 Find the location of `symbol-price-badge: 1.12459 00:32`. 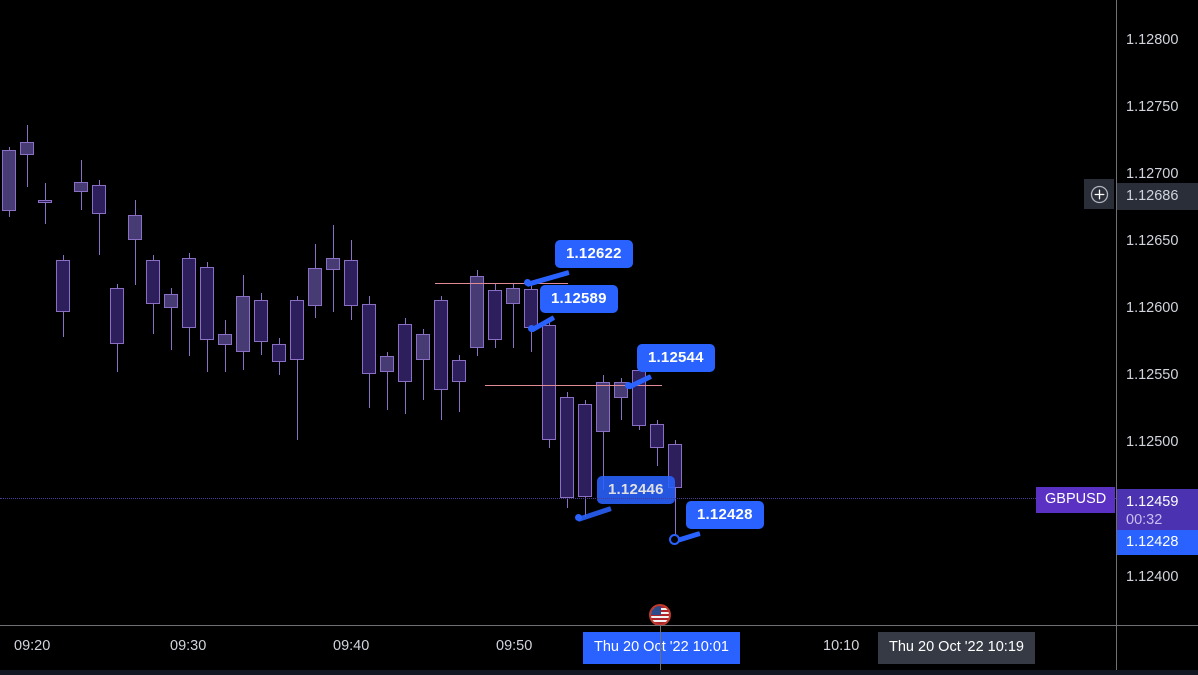

symbol-price-badge: 1.12459 00:32 is located at coordinates (1157, 511).